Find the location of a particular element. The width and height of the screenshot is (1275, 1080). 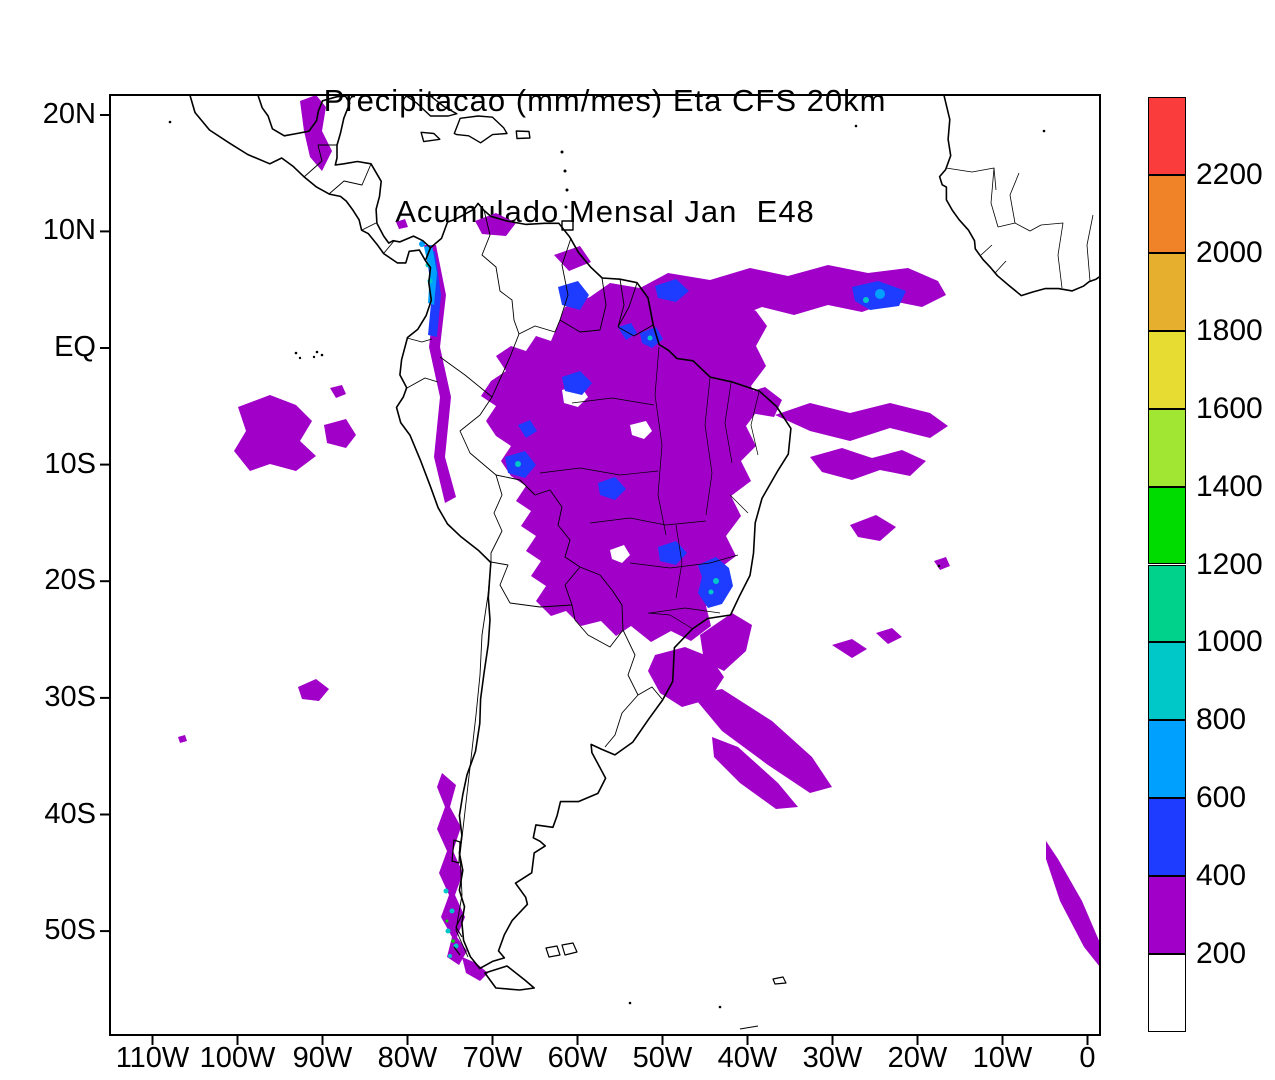

hispaniola-island is located at coordinates (480, 129).